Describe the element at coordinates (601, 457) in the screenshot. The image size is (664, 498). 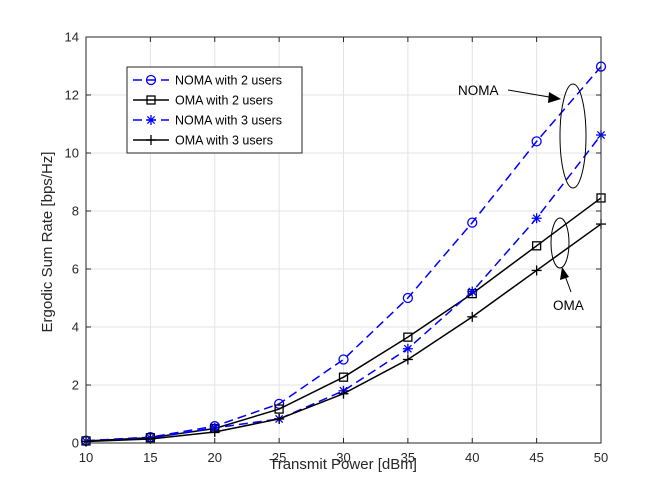
I see `x-tick-label: 50` at that location.